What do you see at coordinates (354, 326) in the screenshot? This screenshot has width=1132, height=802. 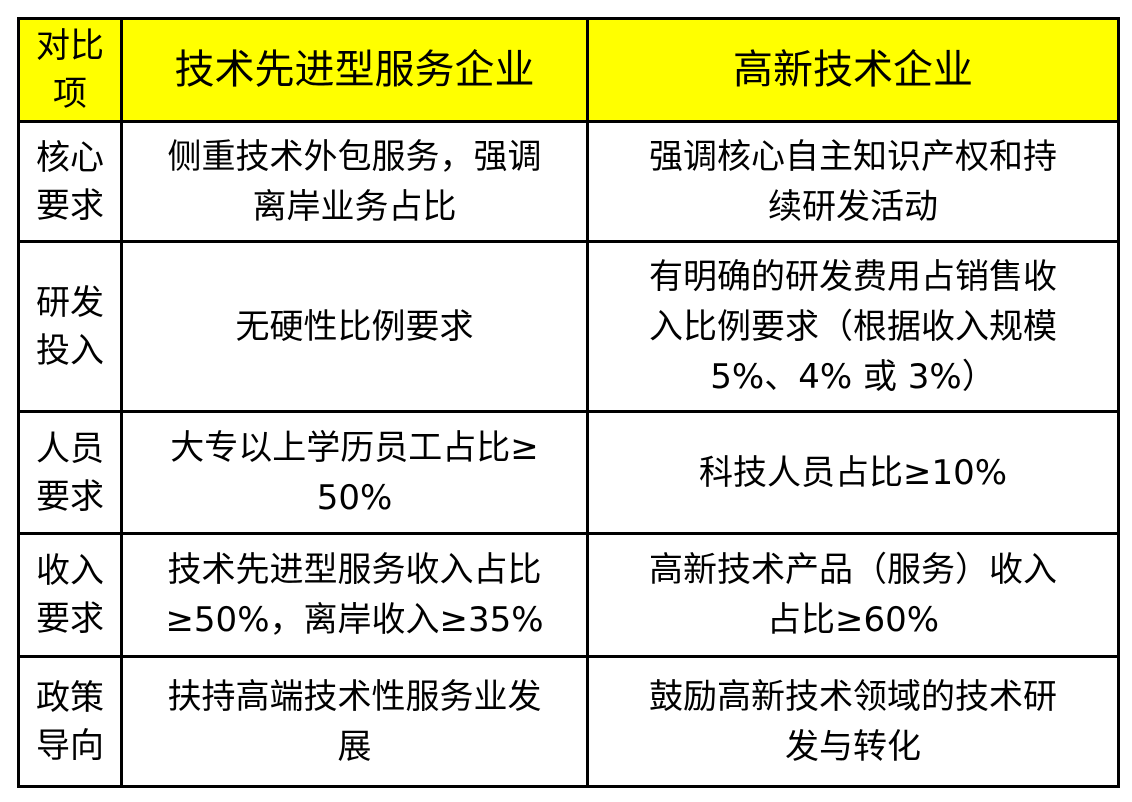 I see `cell-tech-service: 无硬性比例要求` at bounding box center [354, 326].